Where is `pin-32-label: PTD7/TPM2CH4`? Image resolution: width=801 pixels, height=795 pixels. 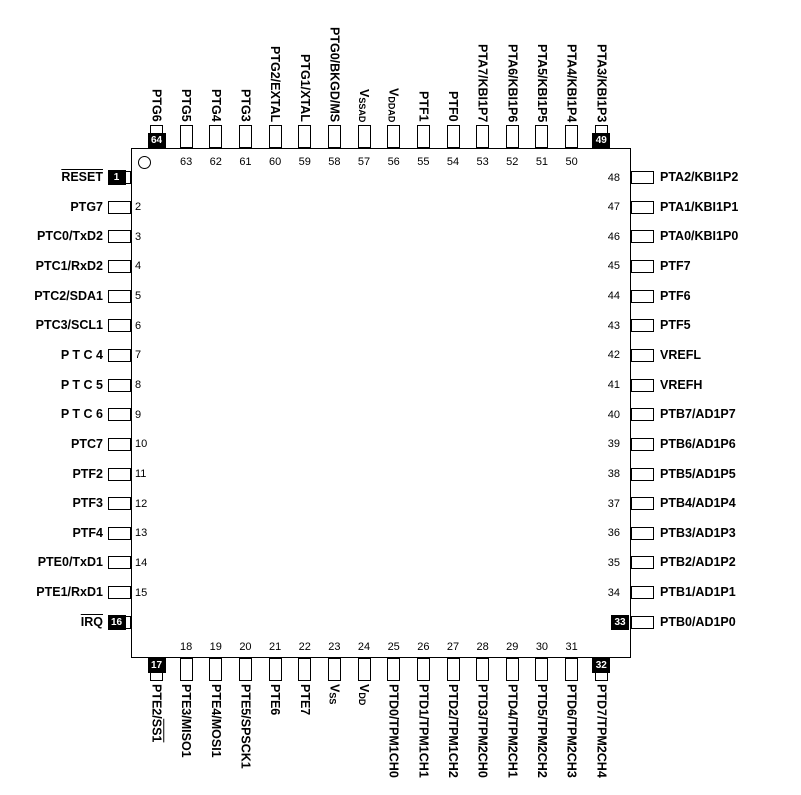
pin-32-label: PTD7/TPM2CH4 is located at coordinates (601, 739).